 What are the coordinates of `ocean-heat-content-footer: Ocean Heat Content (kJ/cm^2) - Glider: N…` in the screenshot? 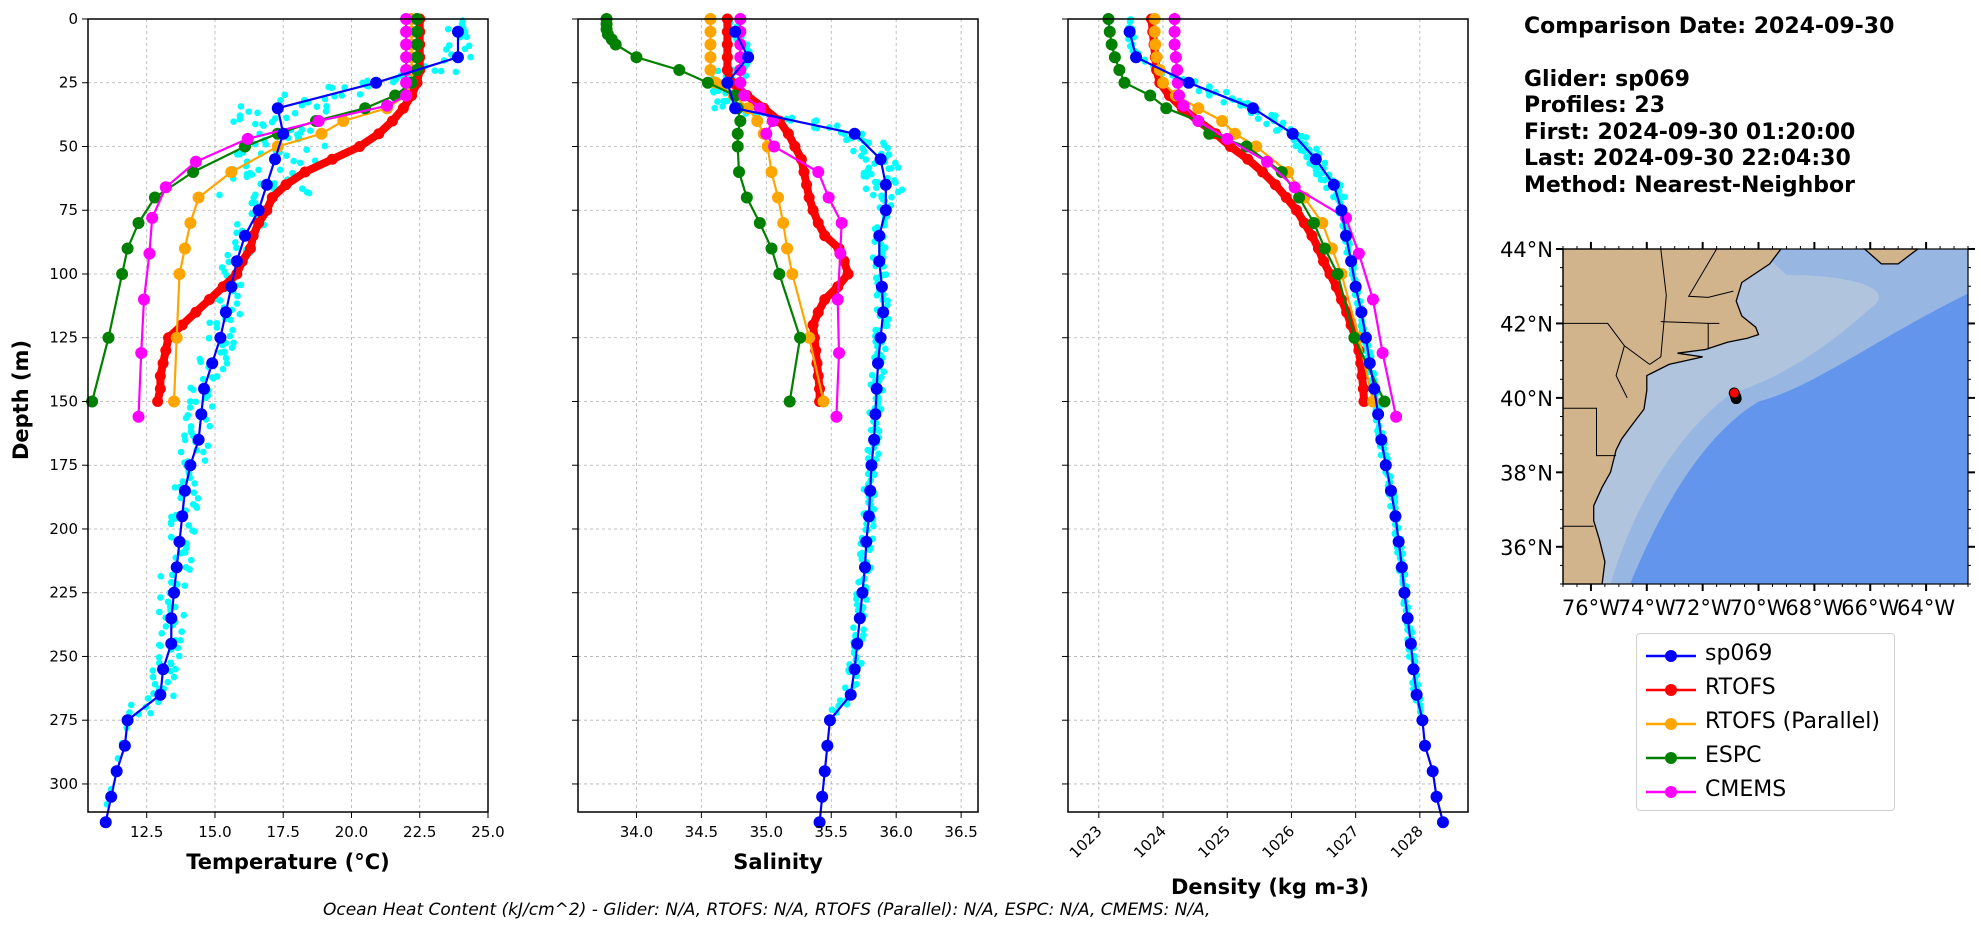 It's located at (767, 910).